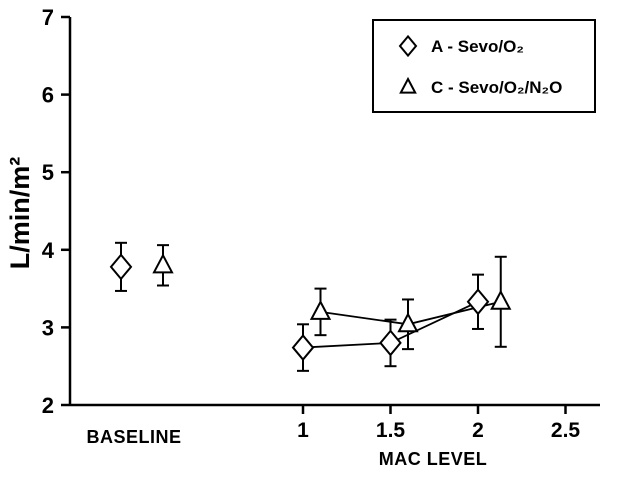 The image size is (637, 477). I want to click on legend-label: C - Sevo/O₂/N₂O, so click(496, 87).